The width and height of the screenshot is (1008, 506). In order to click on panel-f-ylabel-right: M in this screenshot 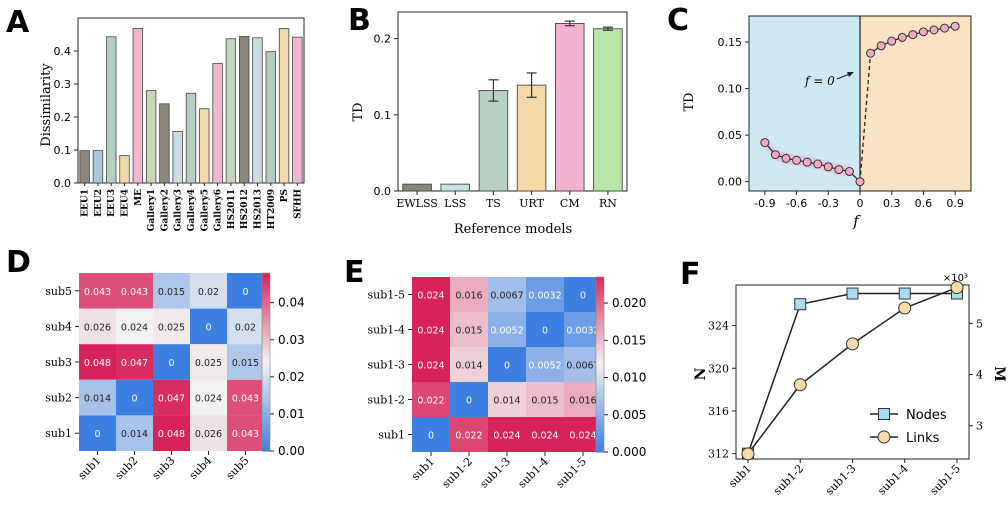, I will do `click(999, 374)`.